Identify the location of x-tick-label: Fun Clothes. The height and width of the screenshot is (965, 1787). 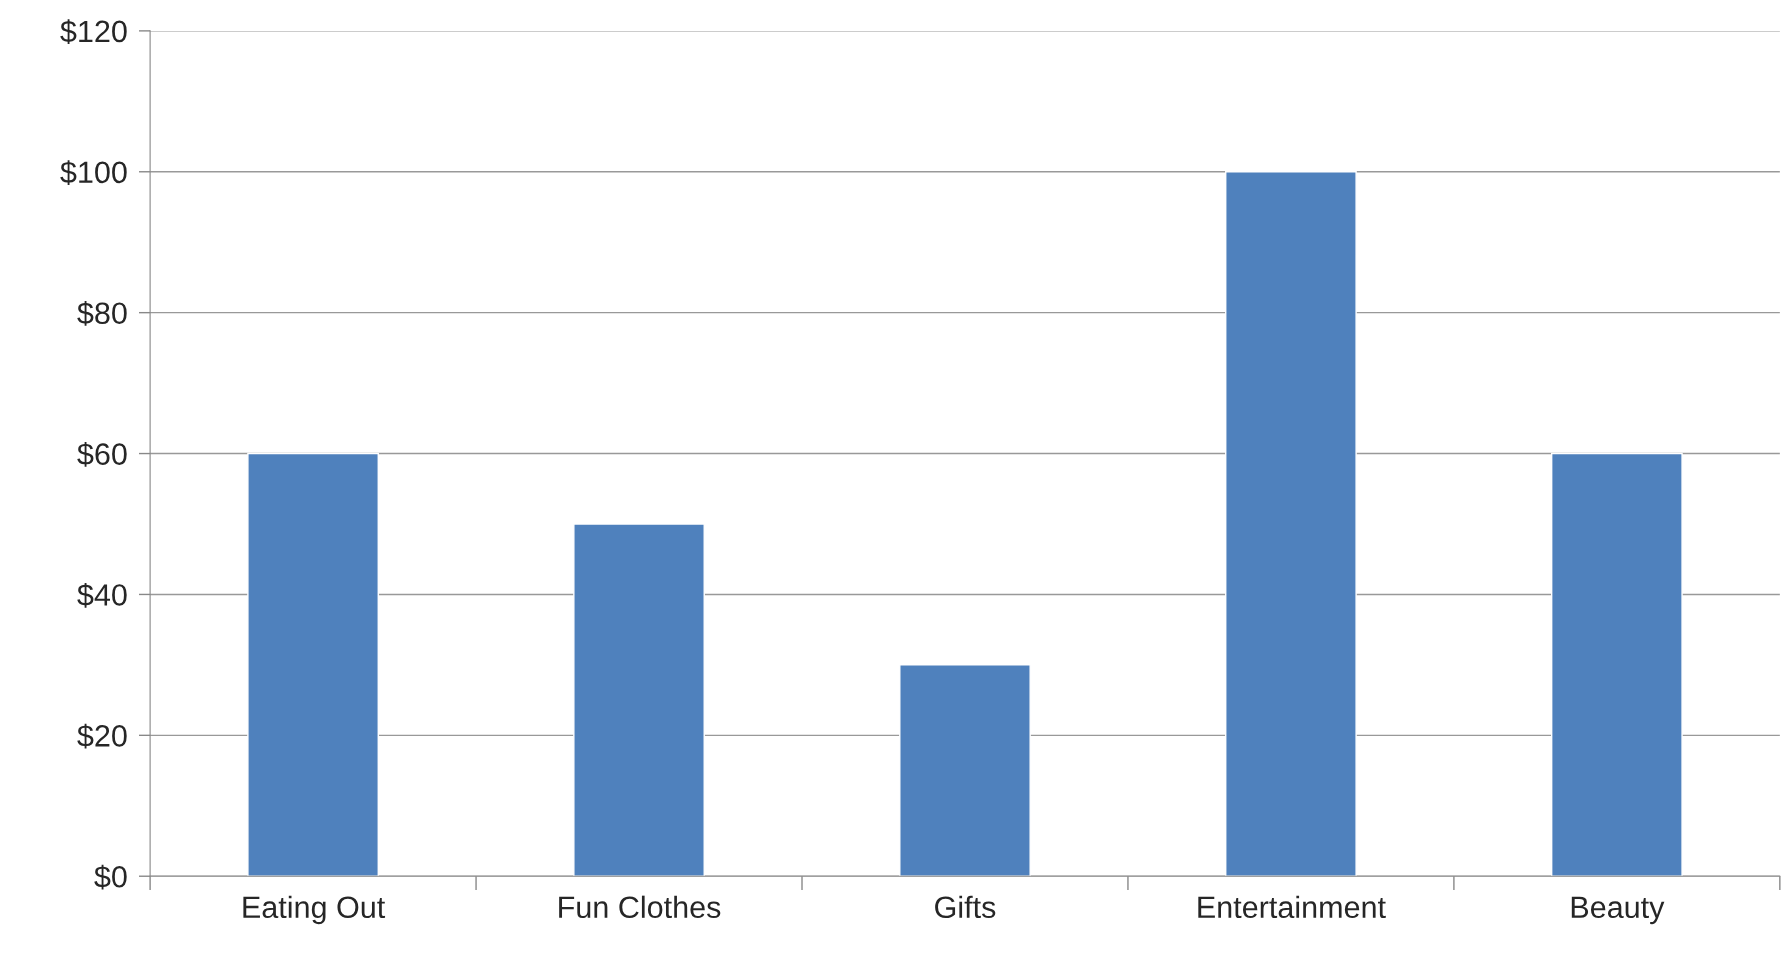
(640, 907).